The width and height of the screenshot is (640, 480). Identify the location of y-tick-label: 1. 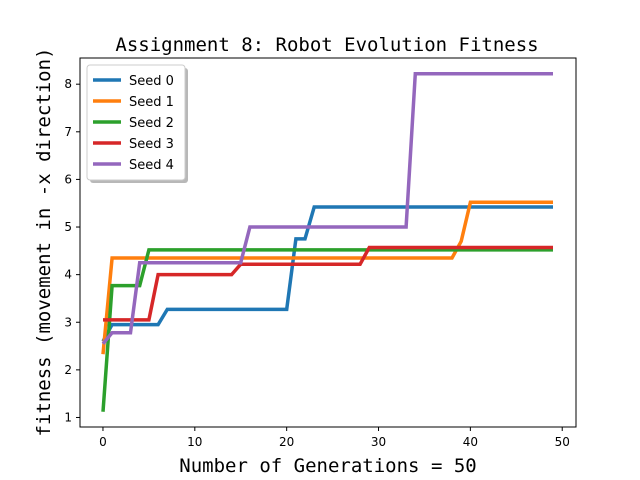
(68, 417).